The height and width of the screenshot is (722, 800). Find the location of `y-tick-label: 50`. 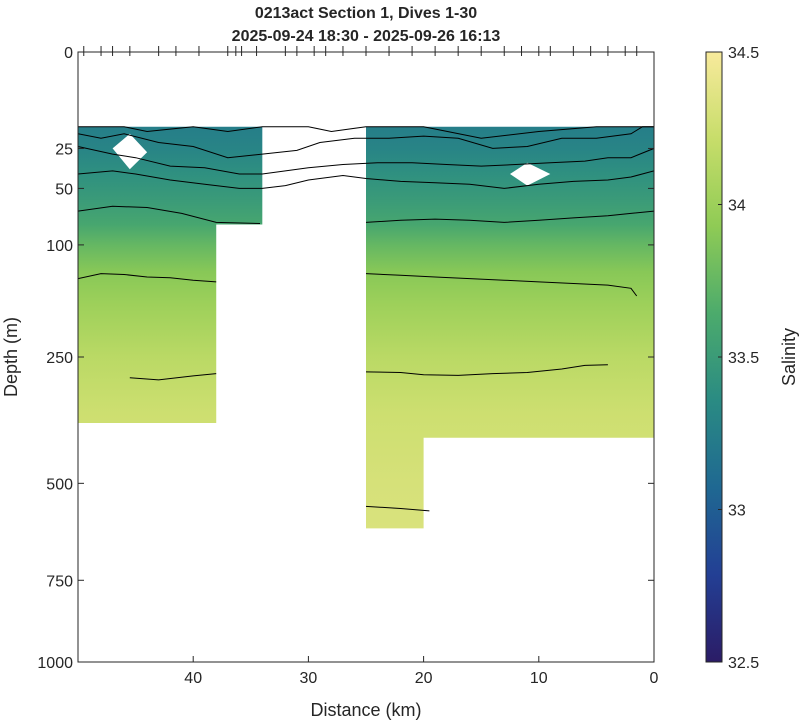

y-tick-label: 50 is located at coordinates (64, 189).